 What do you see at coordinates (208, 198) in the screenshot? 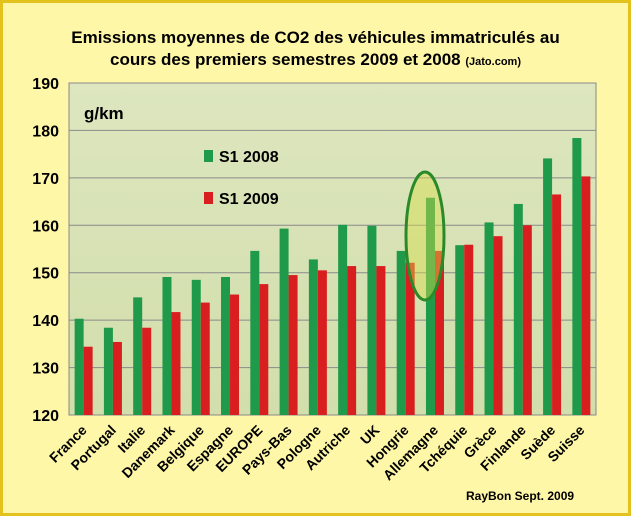
I see `legend-swatch-2009` at bounding box center [208, 198].